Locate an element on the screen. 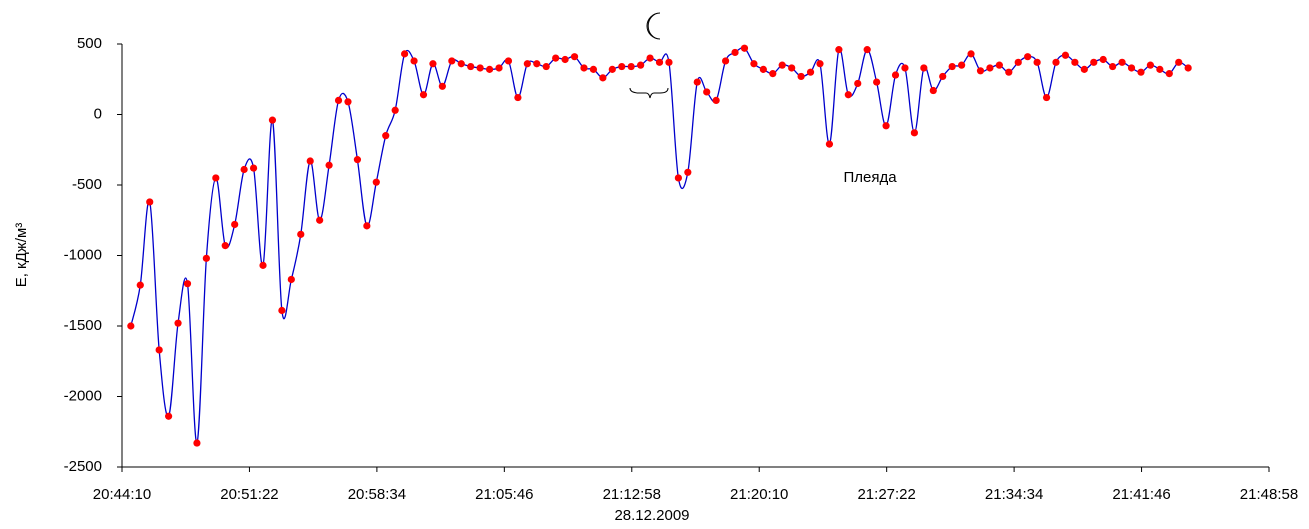 The height and width of the screenshot is (529, 1309). x-tick-label: 20:51:22 is located at coordinates (249, 494).